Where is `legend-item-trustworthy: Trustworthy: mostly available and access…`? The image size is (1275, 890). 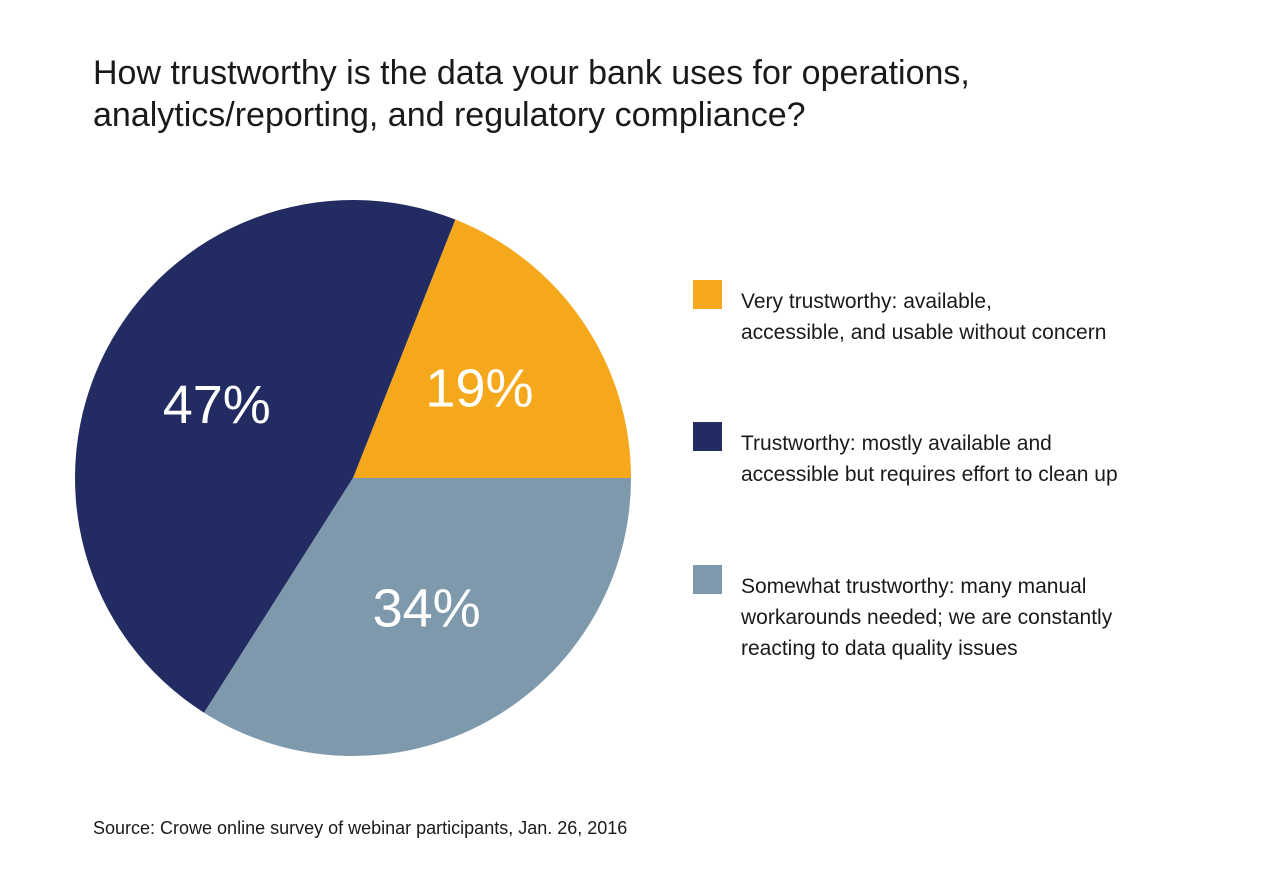 legend-item-trustworthy: Trustworthy: mostly available and access… is located at coordinates (973, 472).